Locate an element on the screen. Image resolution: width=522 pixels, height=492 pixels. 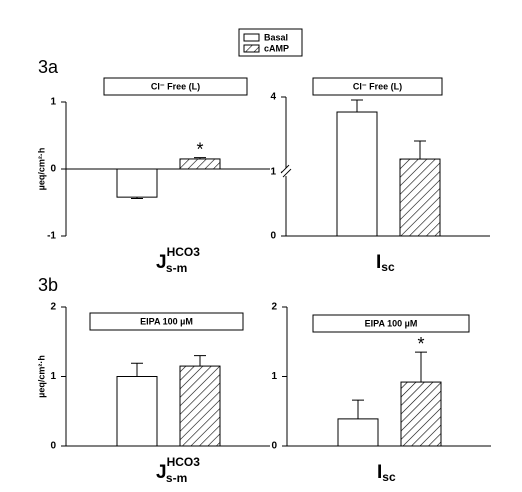
panel-label: 3b is located at coordinates (48, 285).